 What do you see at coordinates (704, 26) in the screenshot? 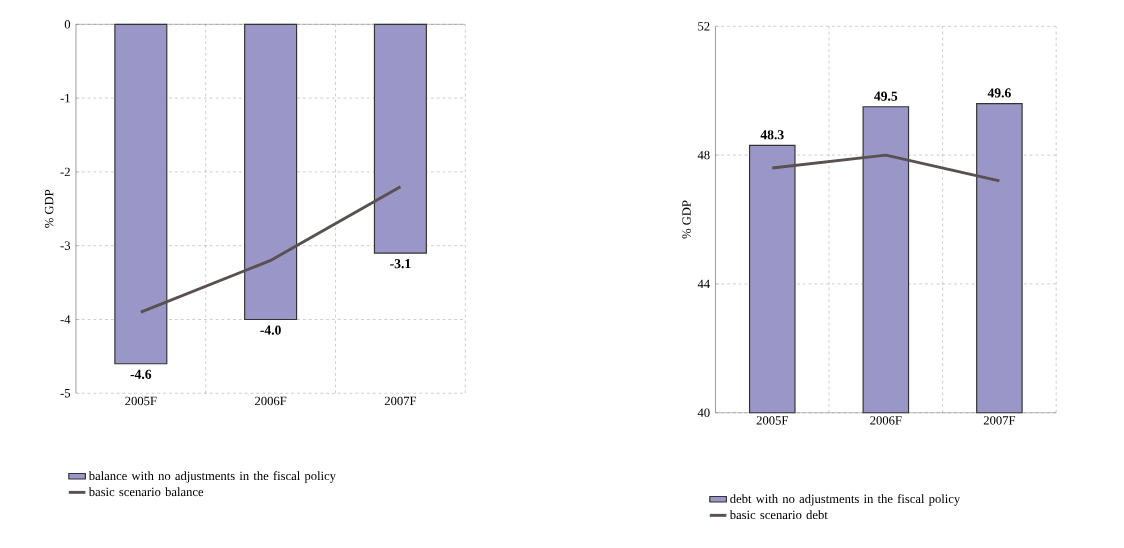
I see `y-tick-label: 52` at bounding box center [704, 26].